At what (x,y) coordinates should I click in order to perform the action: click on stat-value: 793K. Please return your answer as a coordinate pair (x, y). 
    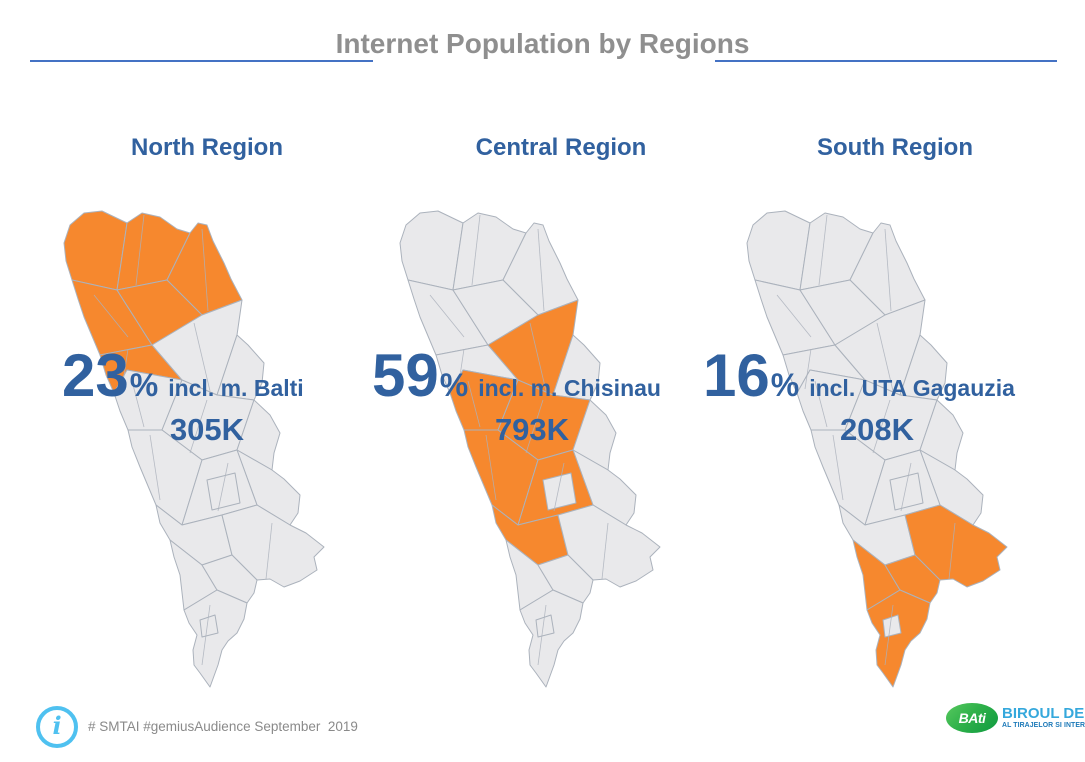
    Looking at the image, I should click on (532, 429).